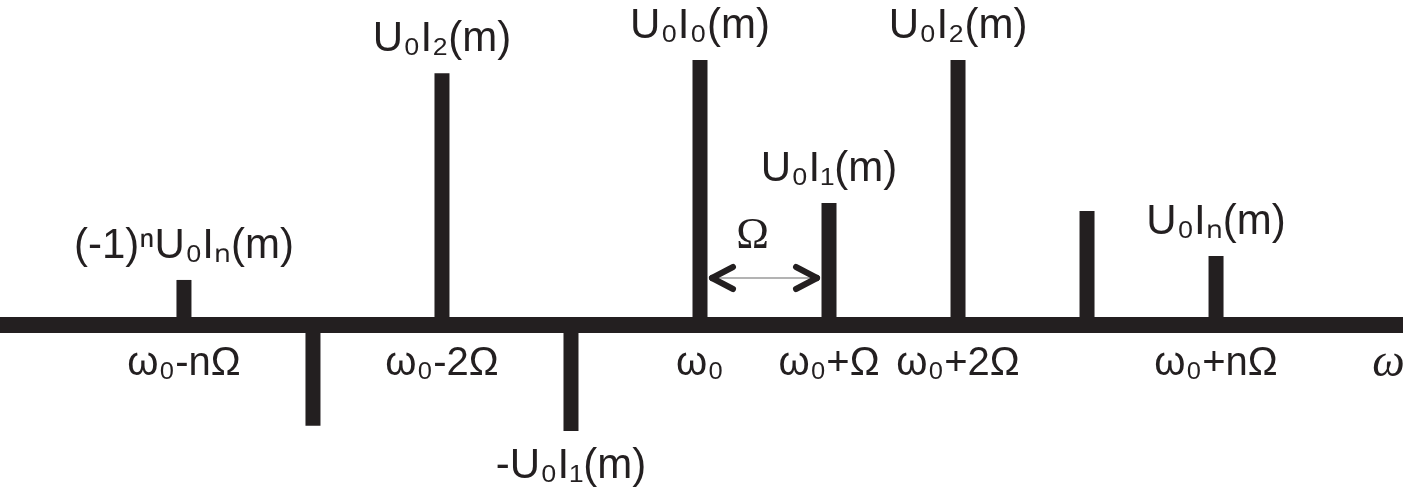 The width and height of the screenshot is (1411, 503). What do you see at coordinates (700, 23) in the screenshot?
I see `annotation: U₀I₀(m)` at bounding box center [700, 23].